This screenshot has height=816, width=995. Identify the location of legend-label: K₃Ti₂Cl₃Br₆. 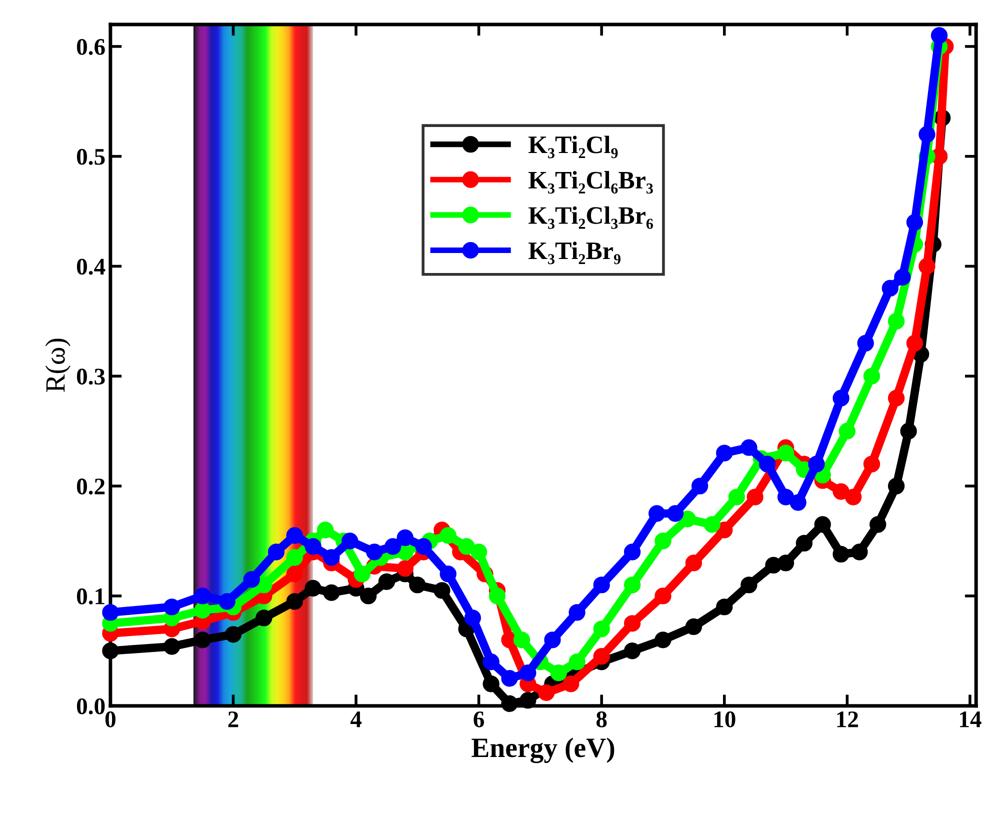
(590, 217).